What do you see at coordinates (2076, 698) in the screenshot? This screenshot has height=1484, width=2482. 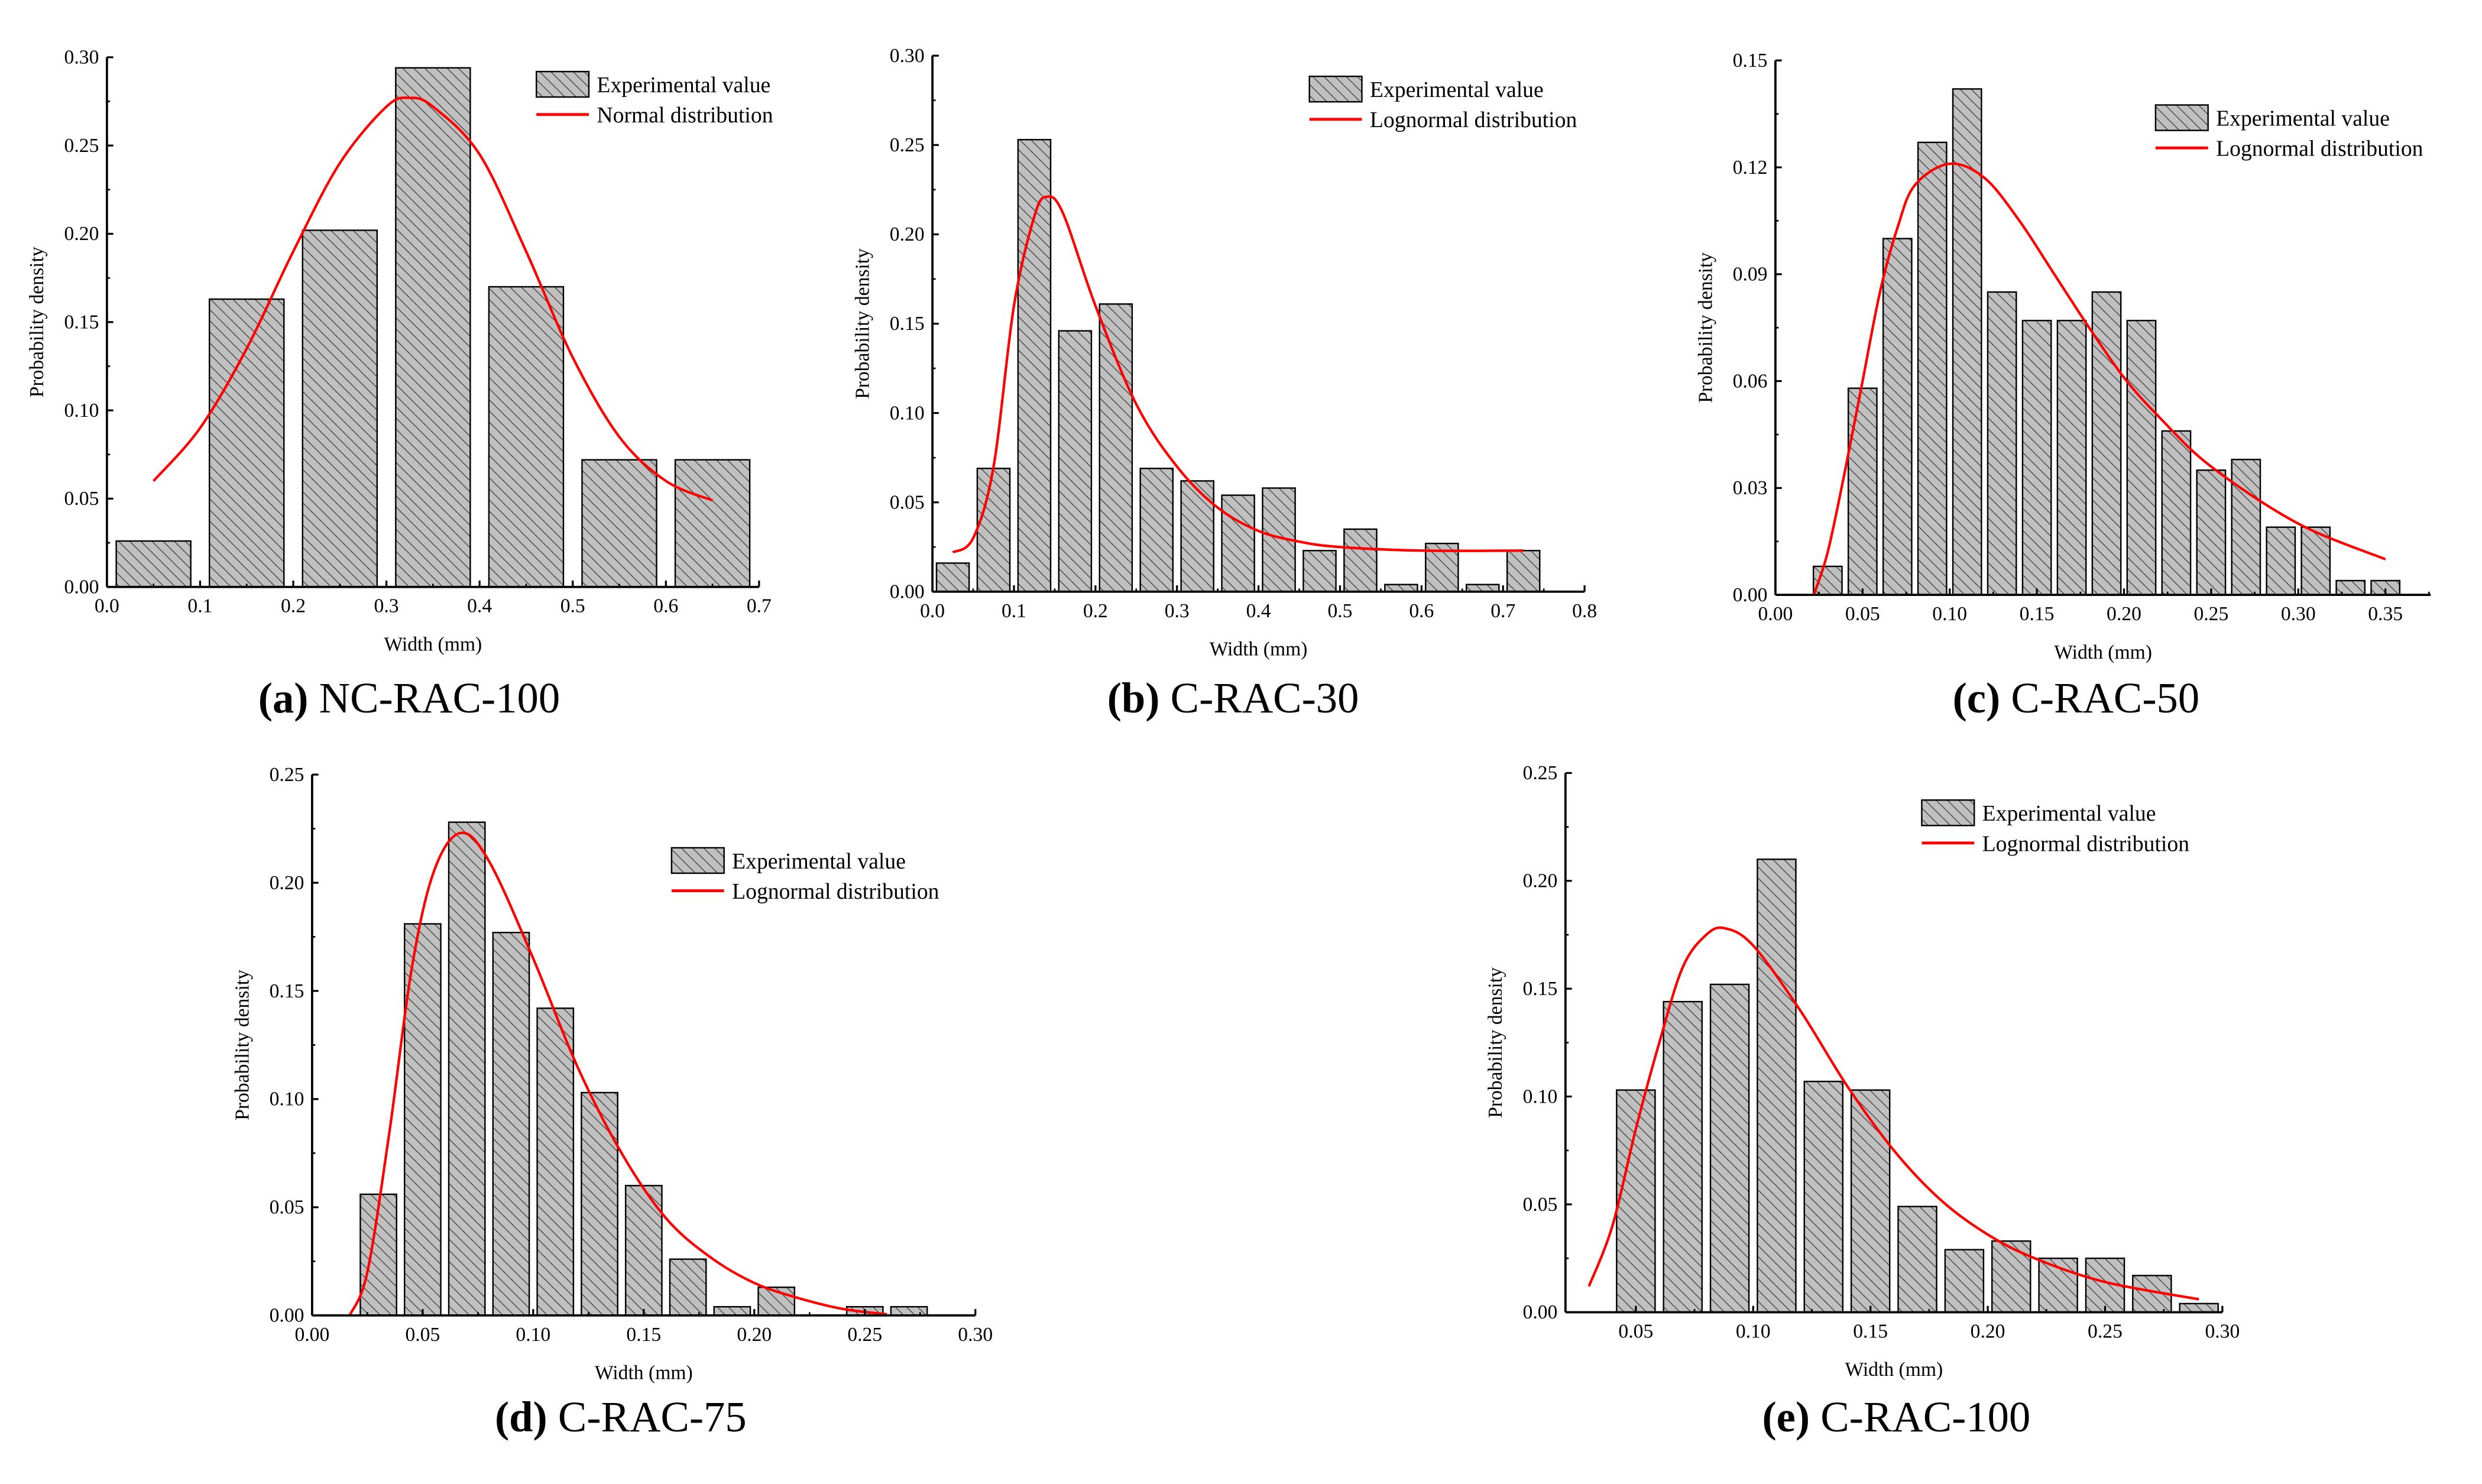 I see `chart-caption: (c) C-RAC-50` at bounding box center [2076, 698].